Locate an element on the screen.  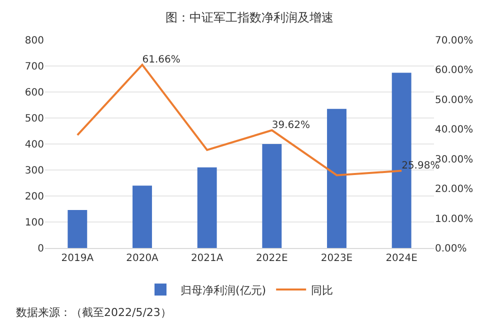
legend-label: 同比 is located at coordinates (322, 290).